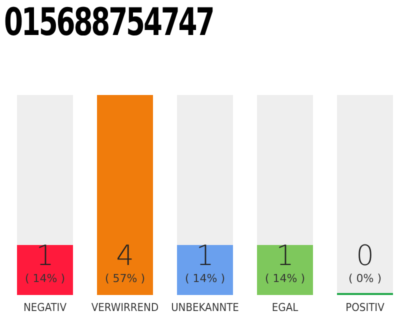  I want to click on x-tick-label: EGAL, so click(285, 307).